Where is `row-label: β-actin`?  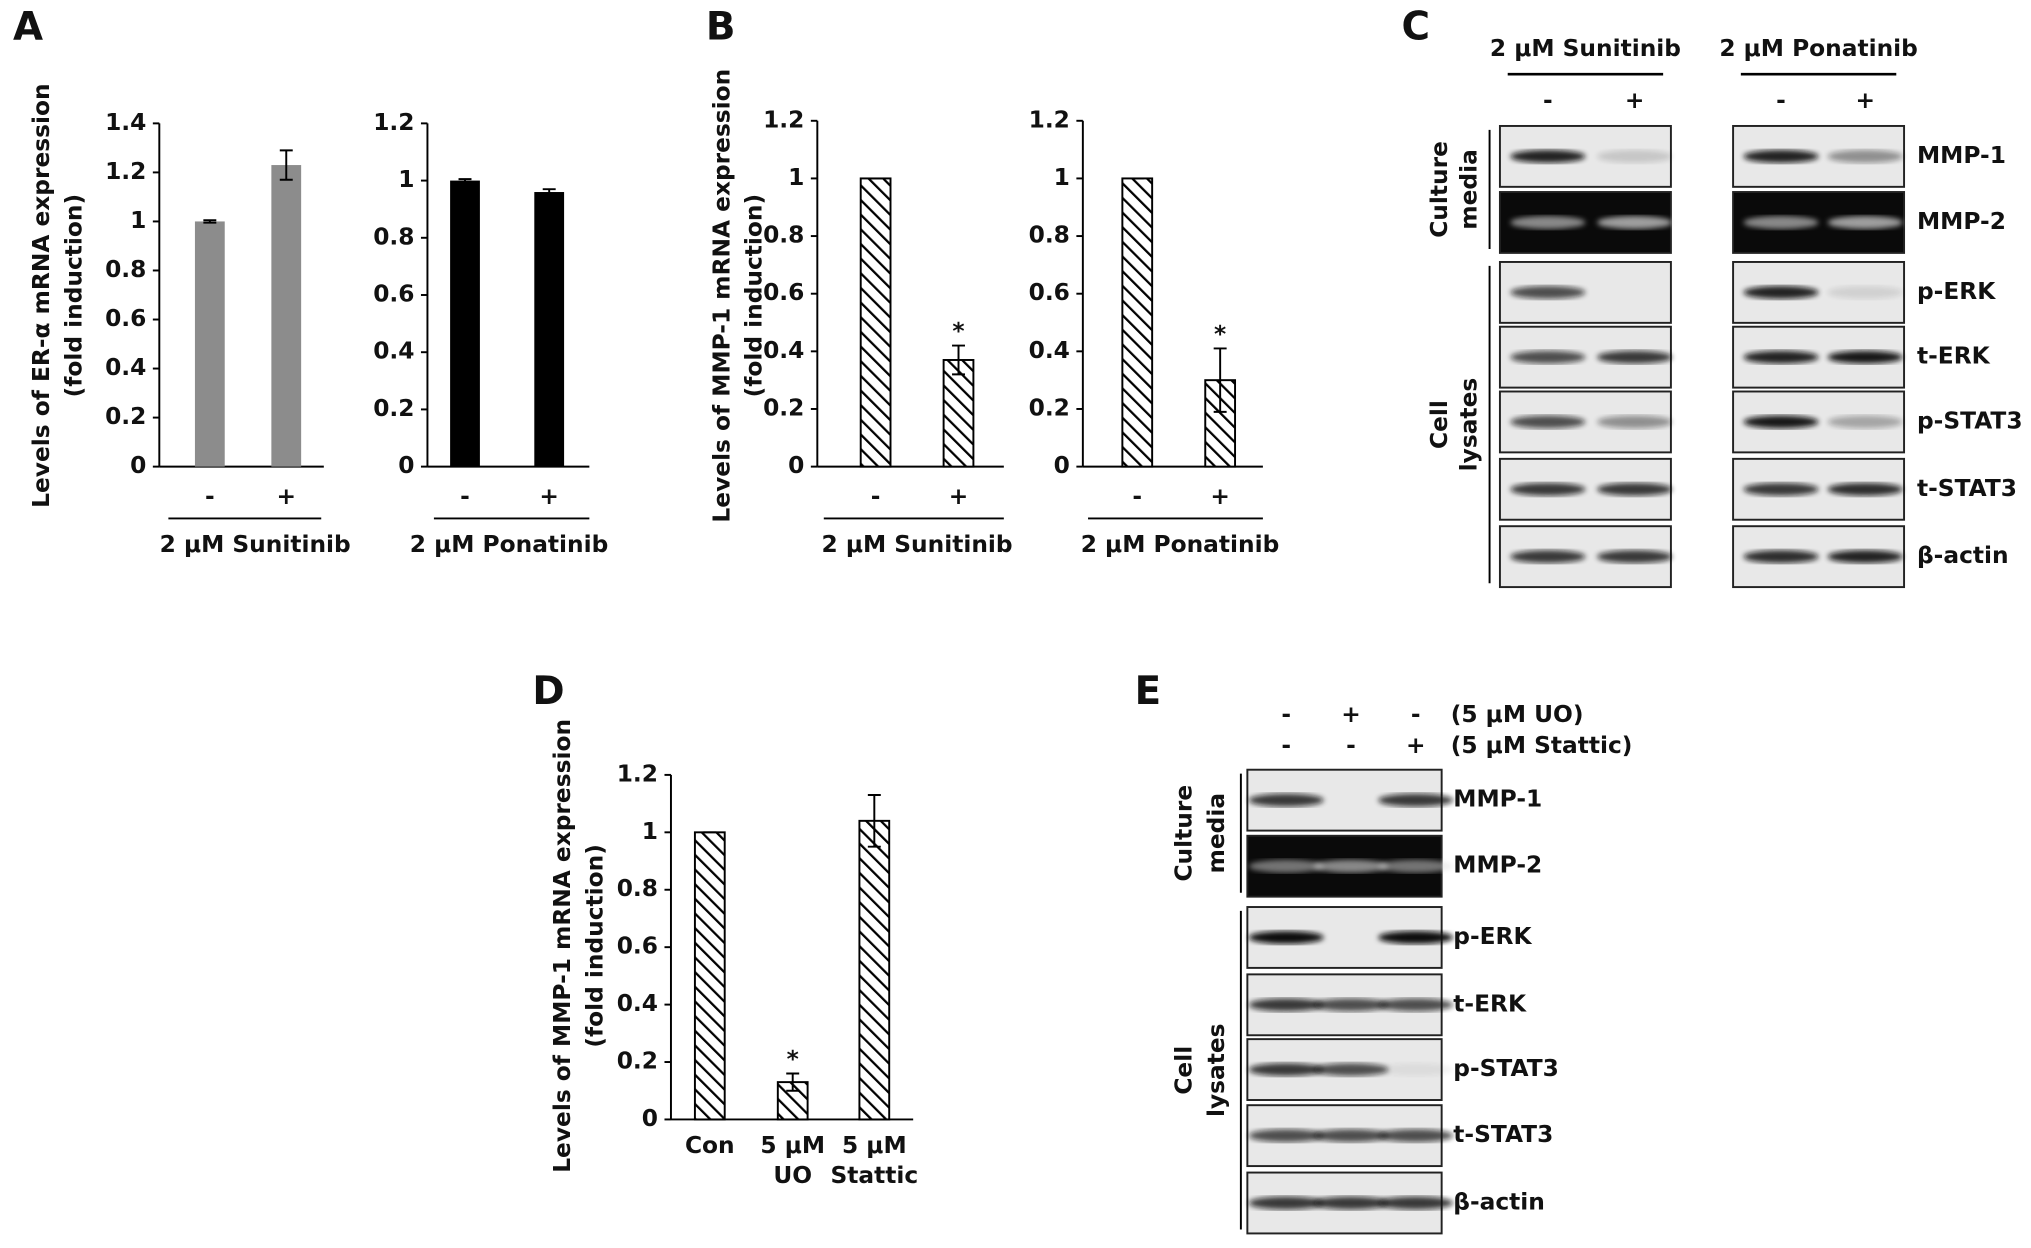 row-label: β-actin is located at coordinates (1499, 1201).